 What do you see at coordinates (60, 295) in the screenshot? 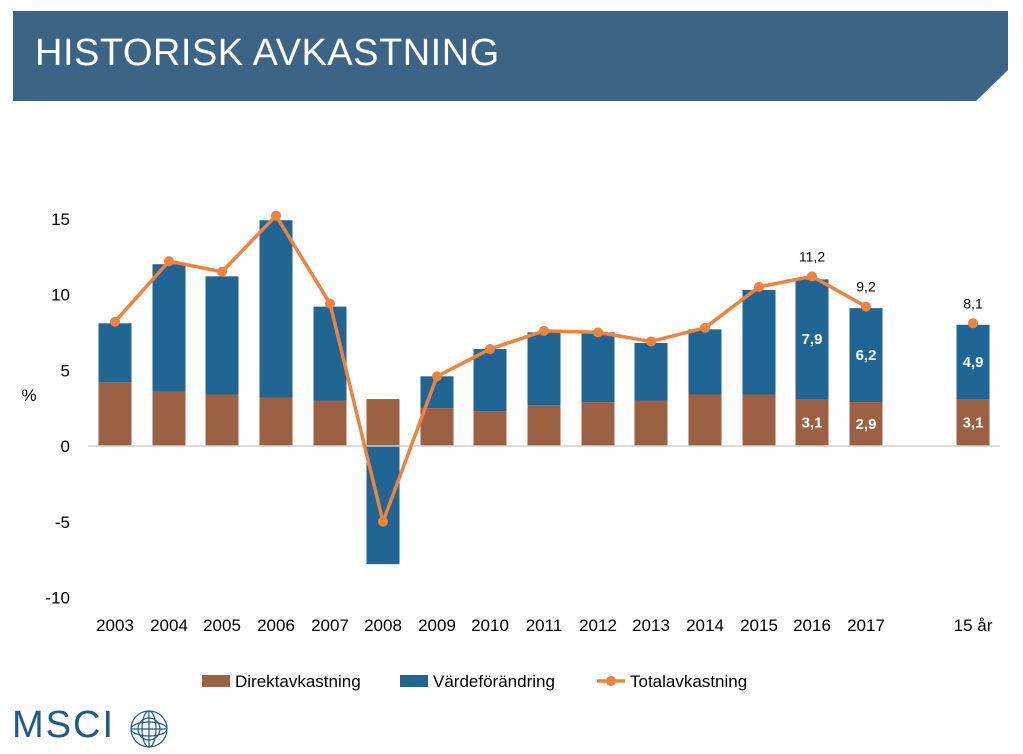
I see `y-tick-label: 10` at bounding box center [60, 295].